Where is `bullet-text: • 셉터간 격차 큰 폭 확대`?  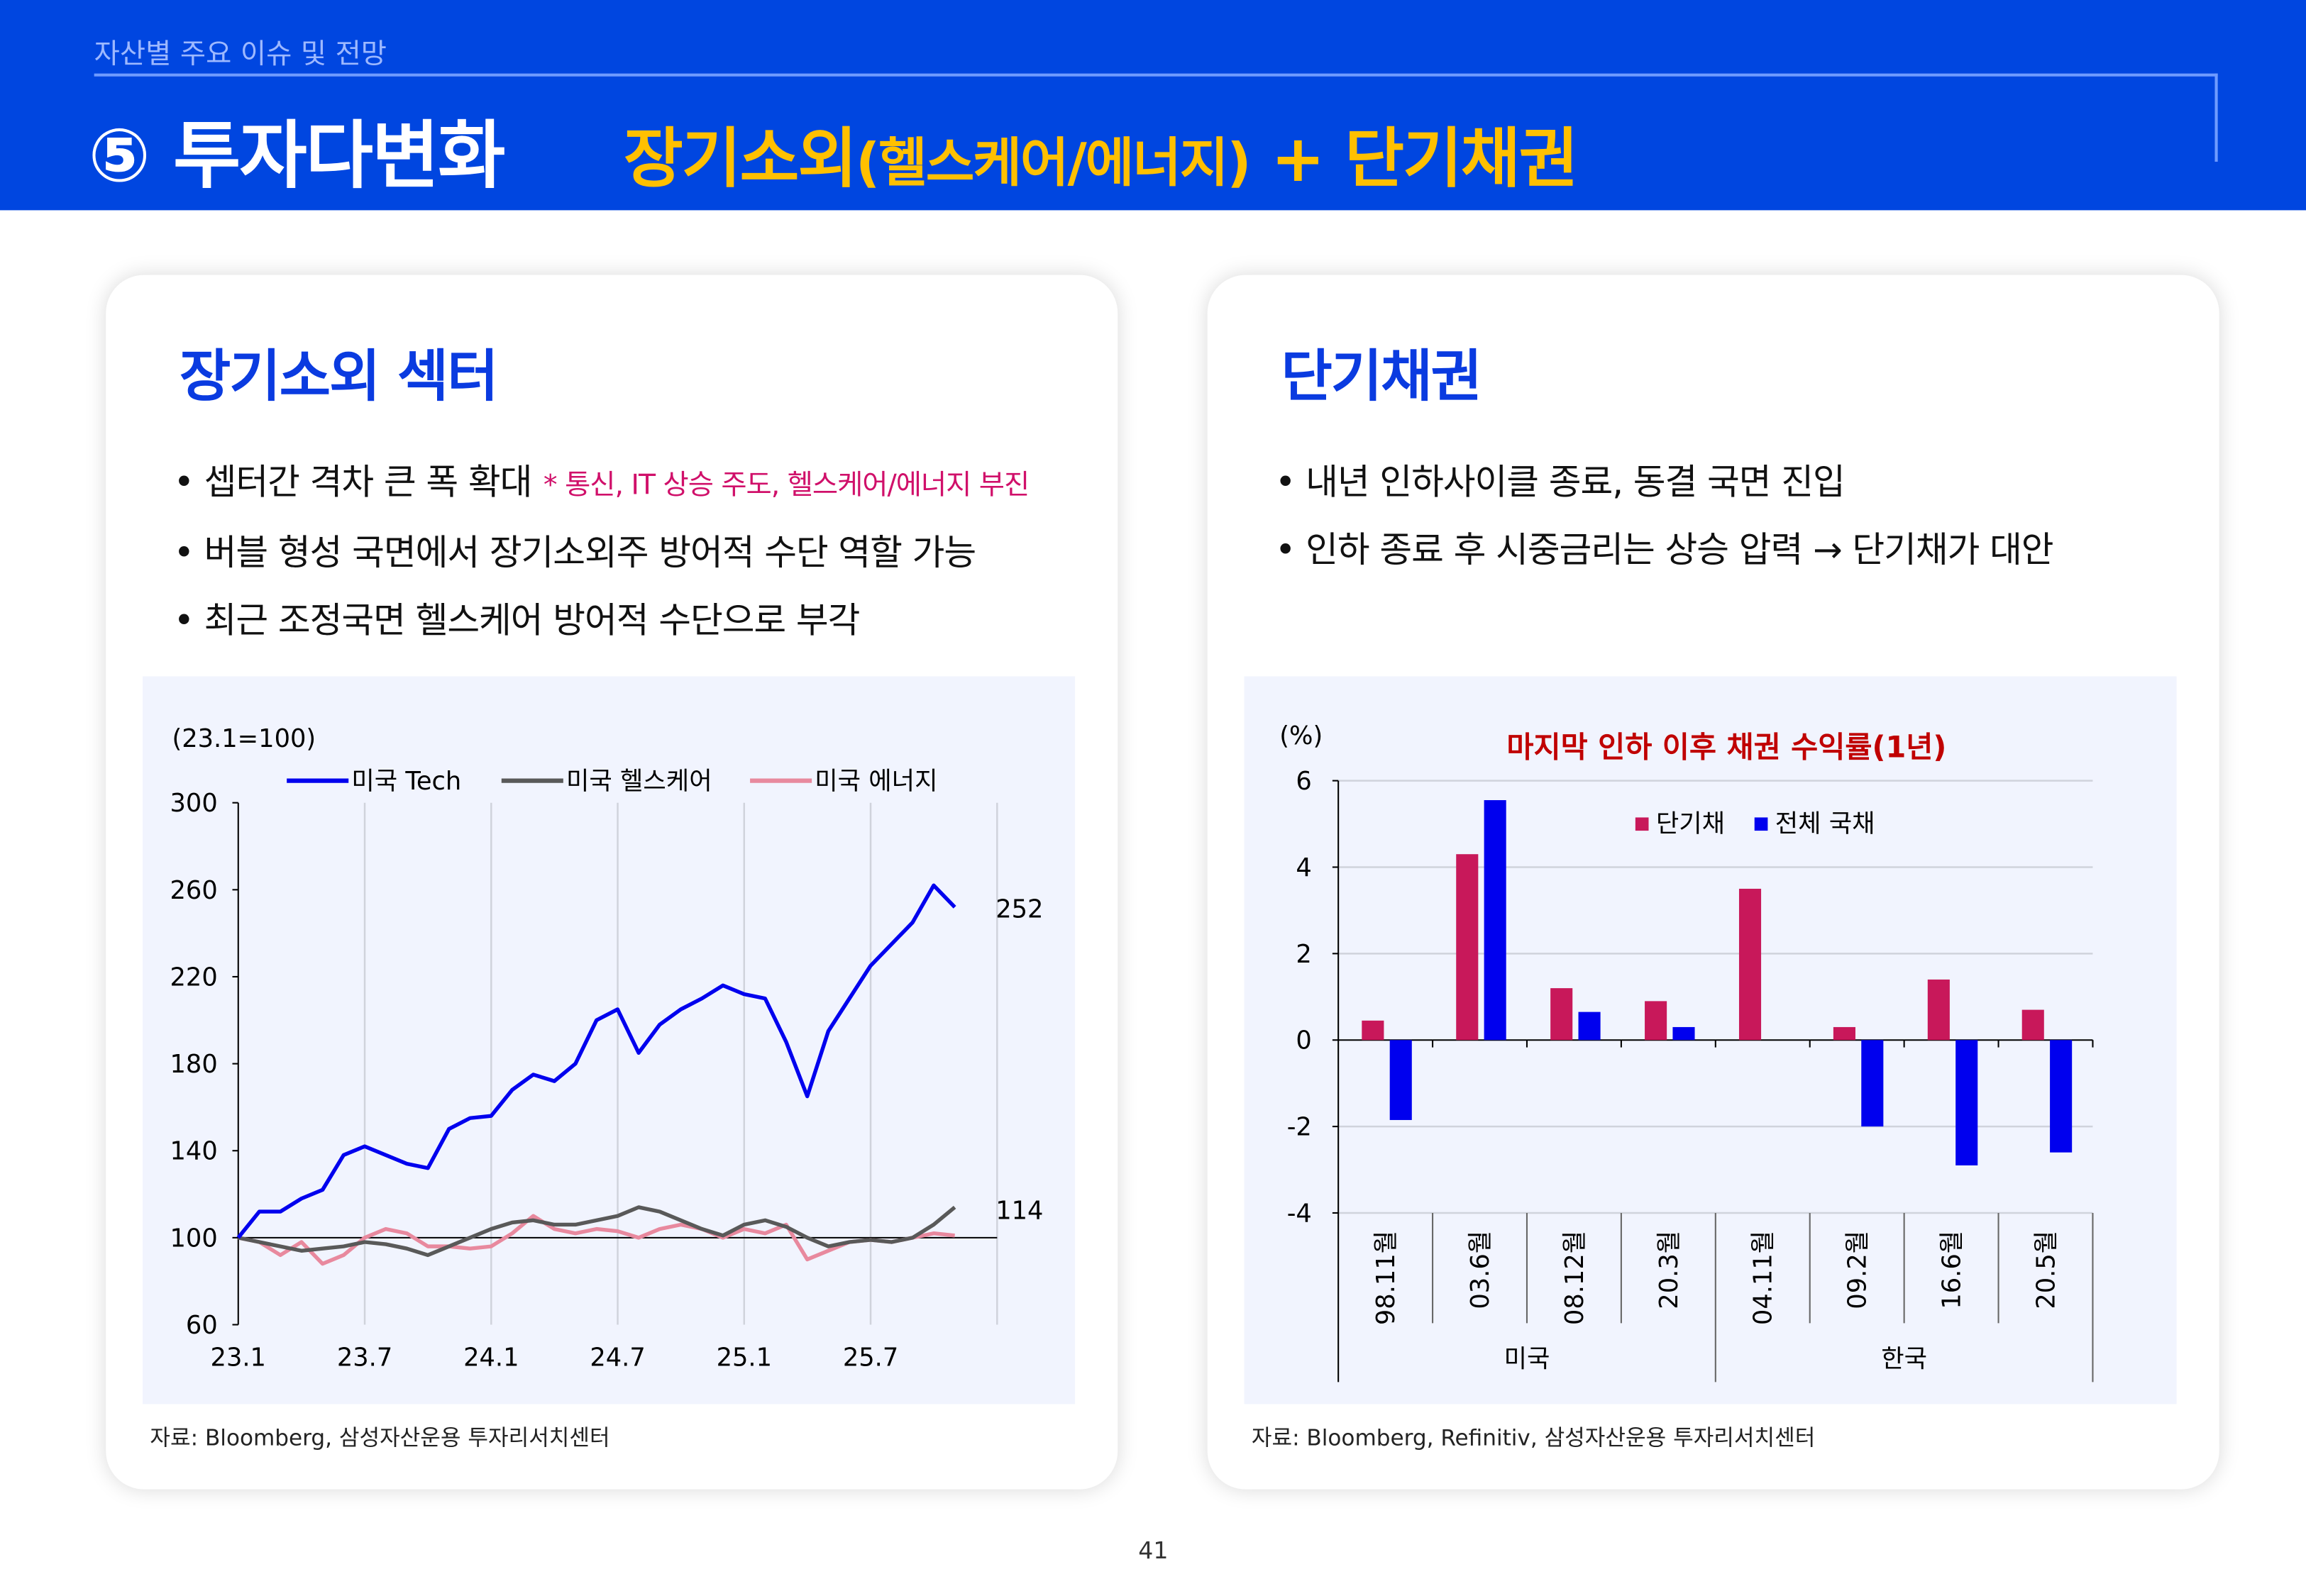
bullet-text: • 셉터간 격차 큰 폭 확대 is located at coordinates (353, 482).